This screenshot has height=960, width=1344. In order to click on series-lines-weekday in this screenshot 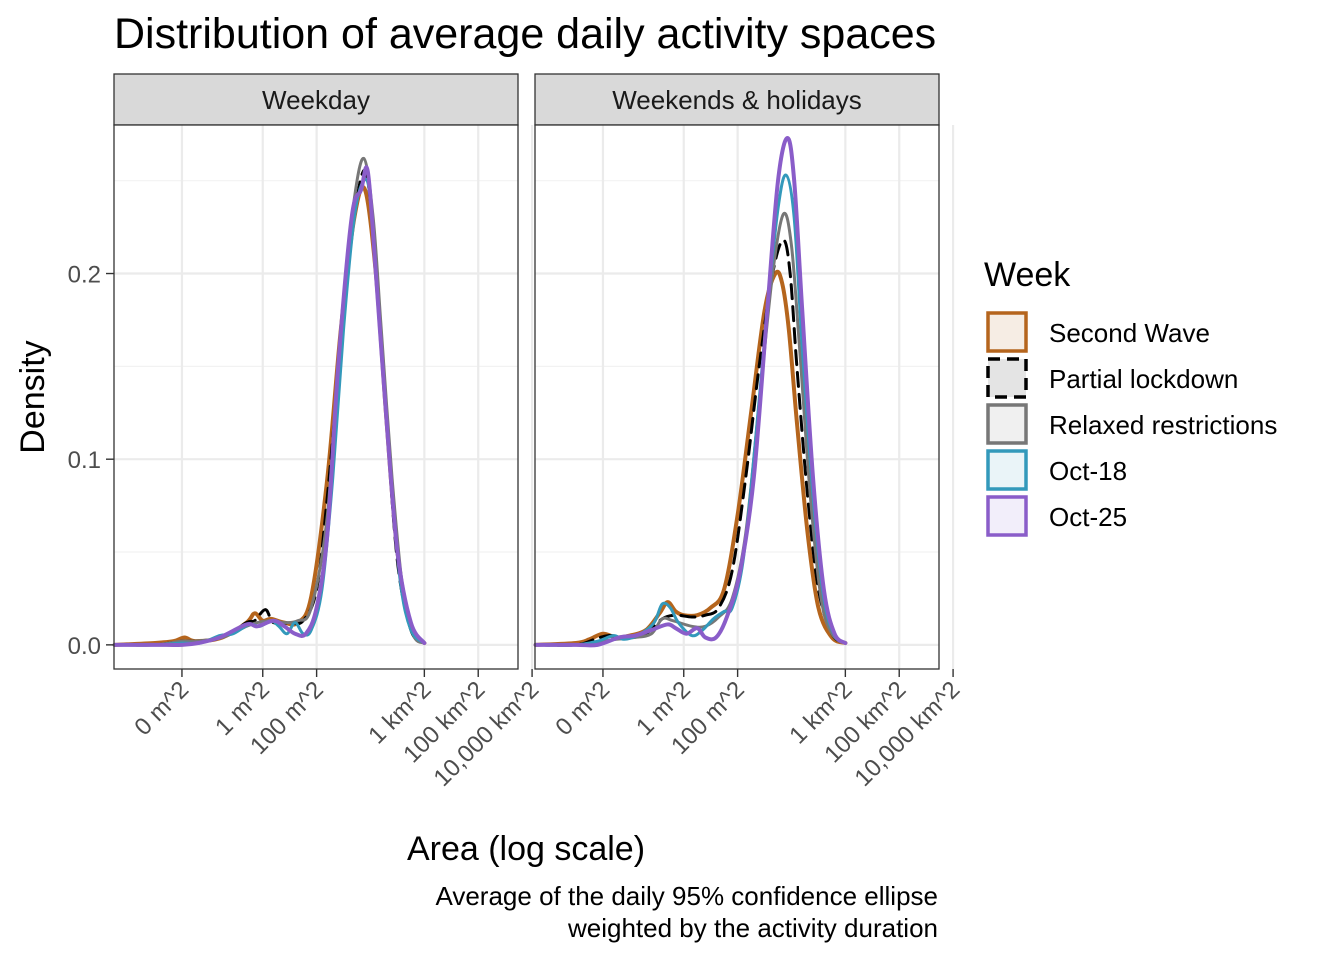, I will do `click(269, 401)`.